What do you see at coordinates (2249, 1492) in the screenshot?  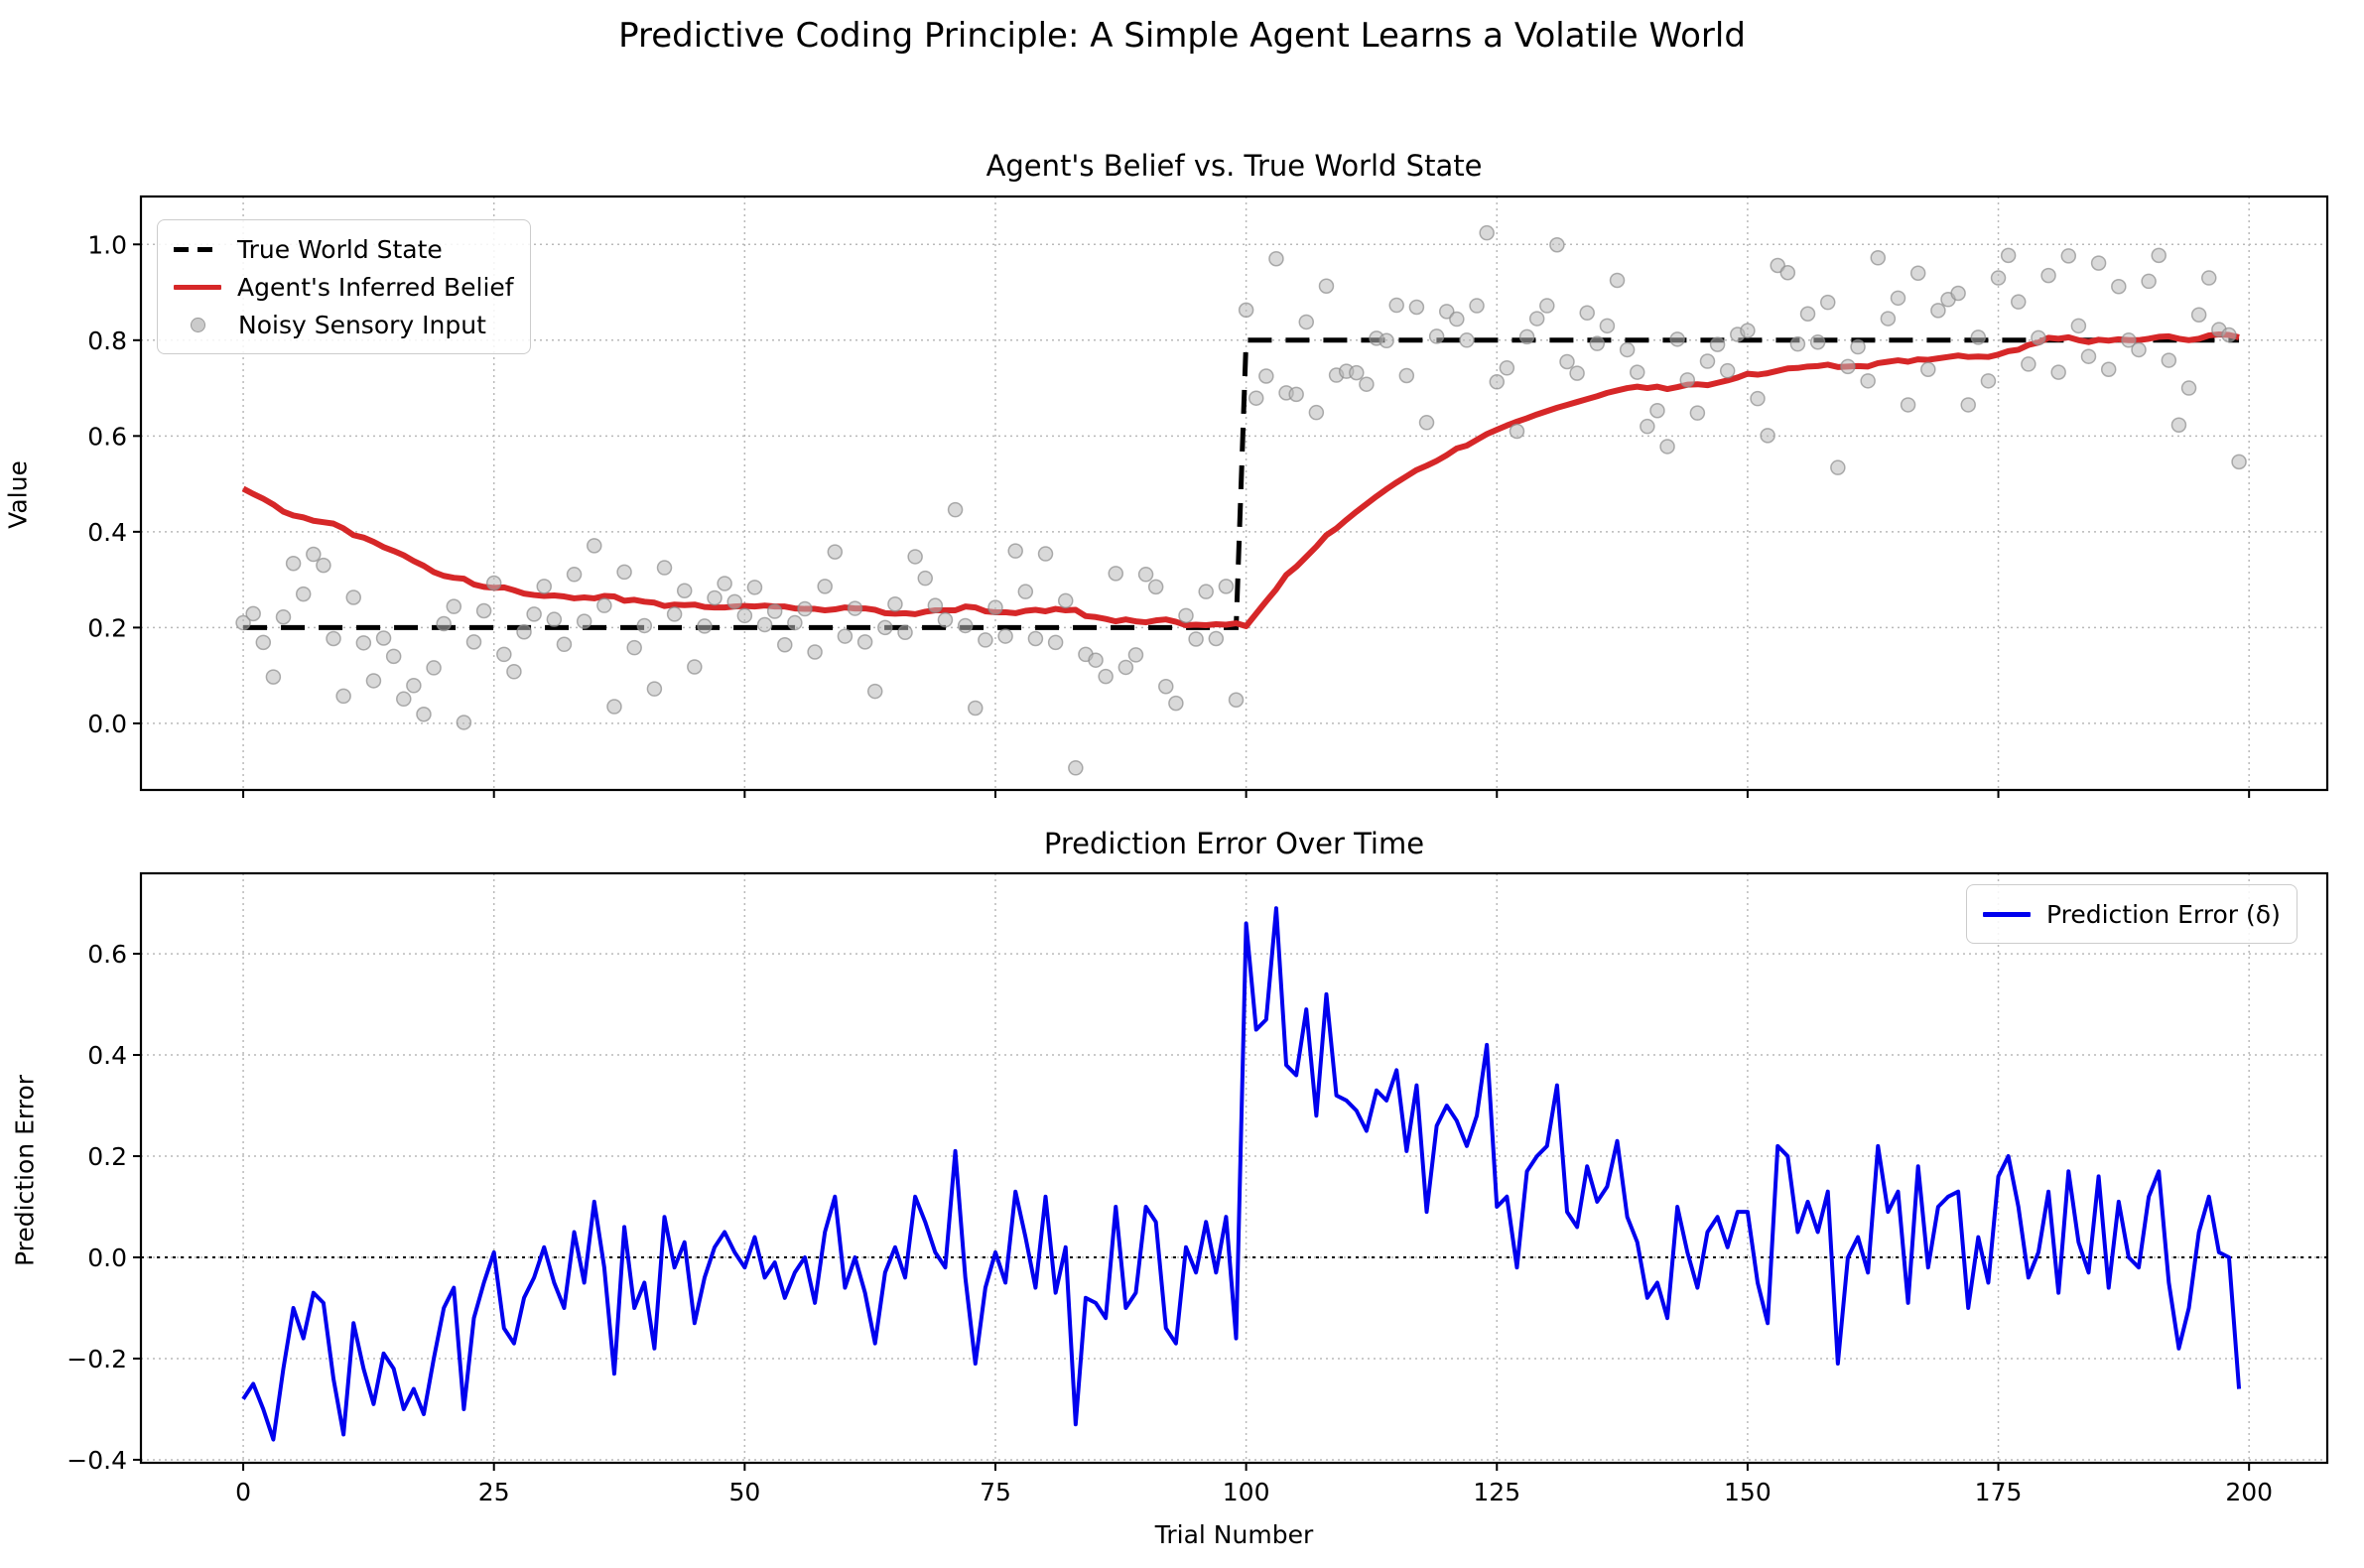 I see `x-tick-label: 200` at bounding box center [2249, 1492].